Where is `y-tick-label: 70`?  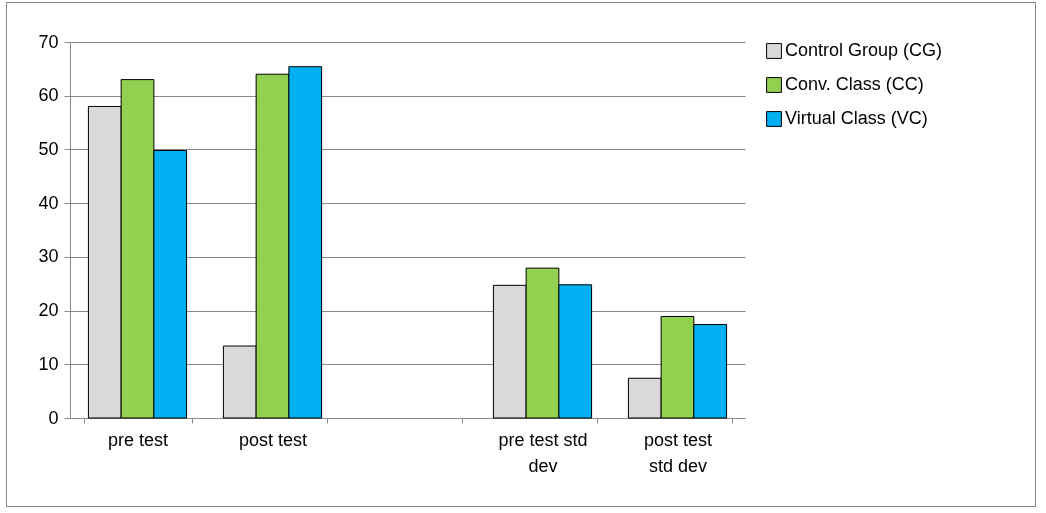 y-tick-label: 70 is located at coordinates (48, 41).